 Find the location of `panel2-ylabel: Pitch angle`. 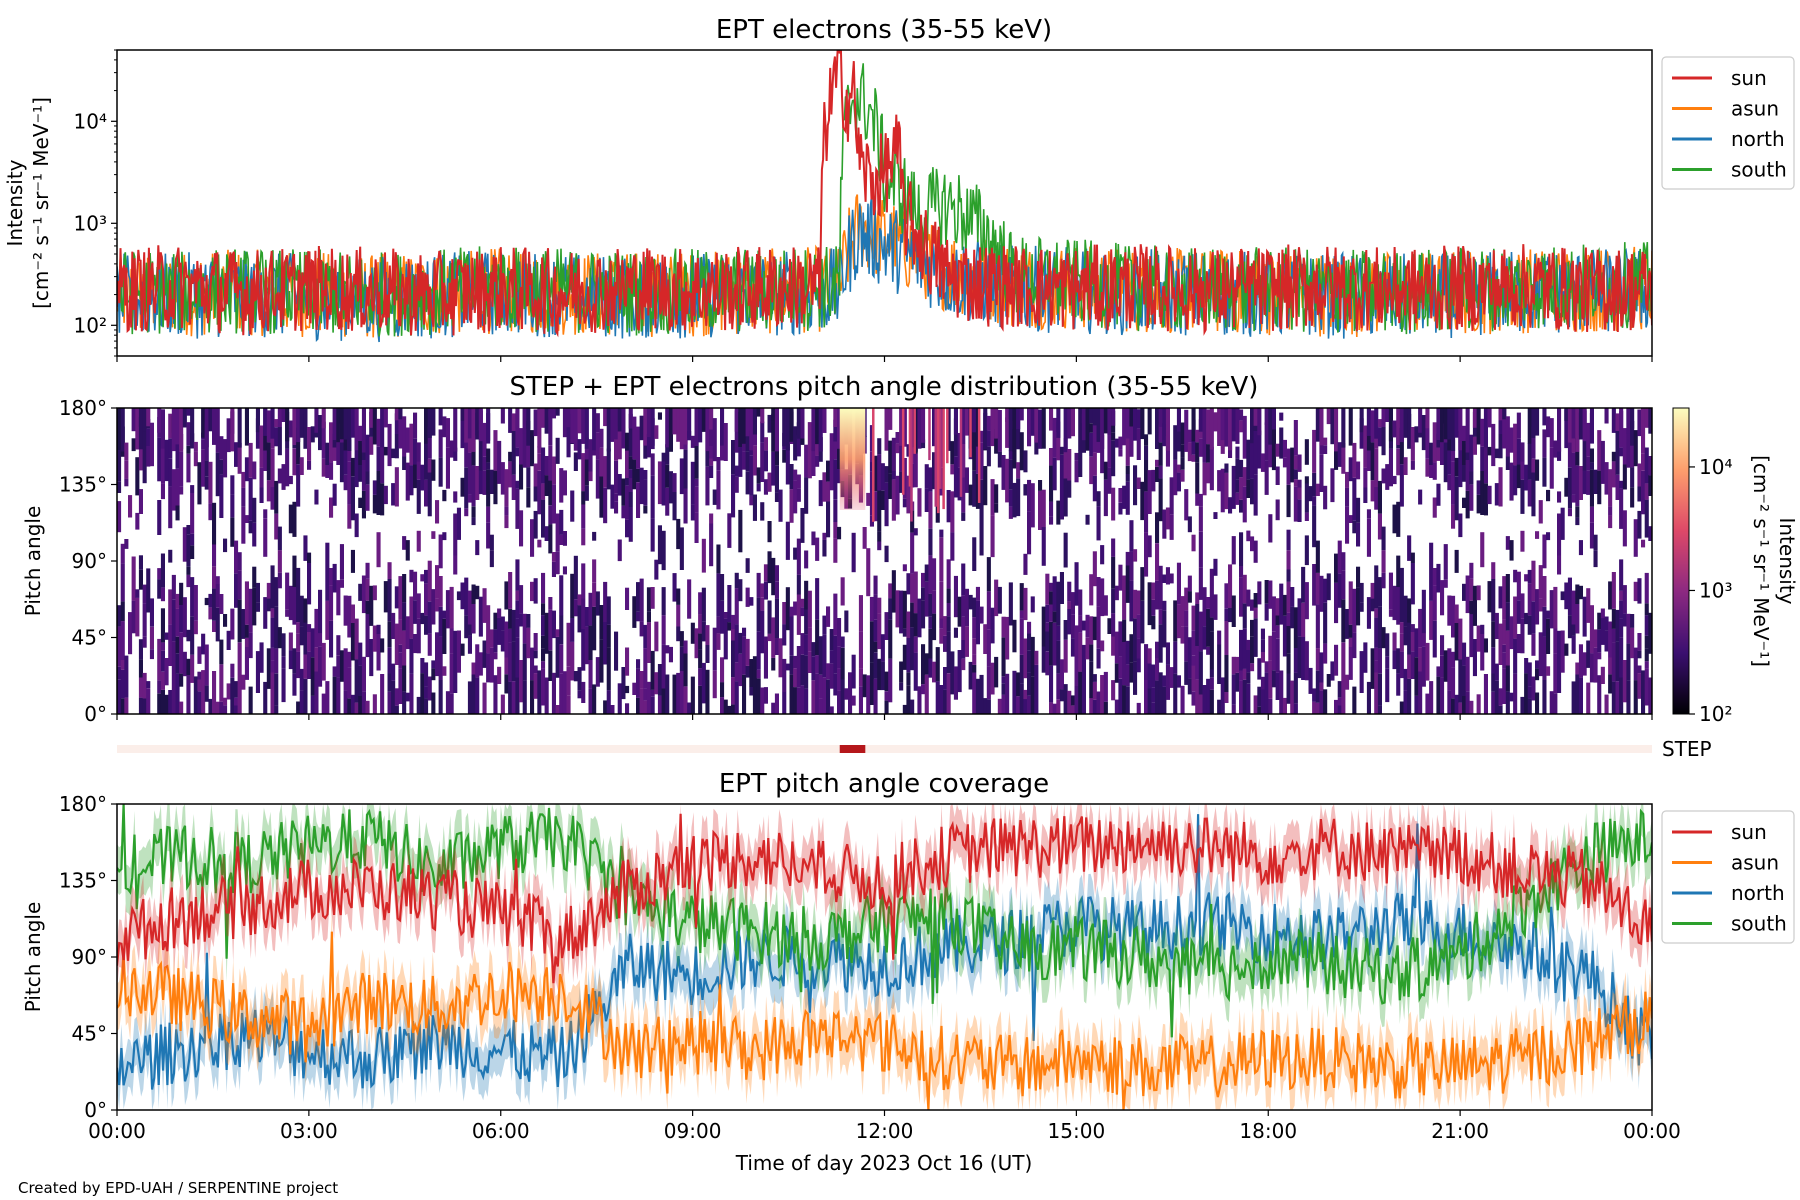

panel2-ylabel: Pitch angle is located at coordinates (33, 561).